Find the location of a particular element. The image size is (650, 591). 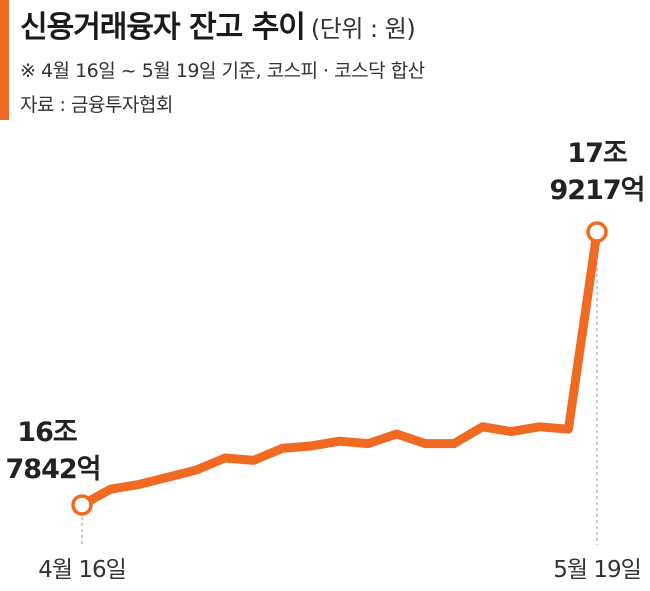

end-value-label-line2: 9217억 is located at coordinates (597, 190).